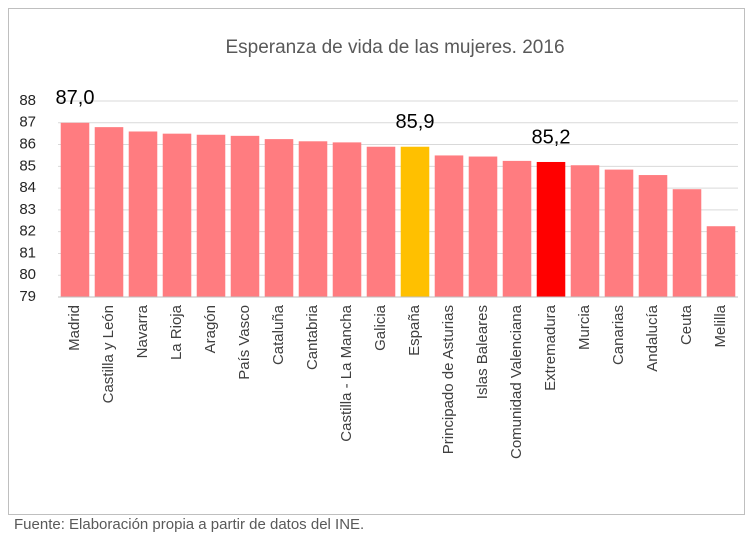 The height and width of the screenshot is (537, 754). Describe the element at coordinates (27, 144) in the screenshot. I see `y-tick-label: 86` at that location.